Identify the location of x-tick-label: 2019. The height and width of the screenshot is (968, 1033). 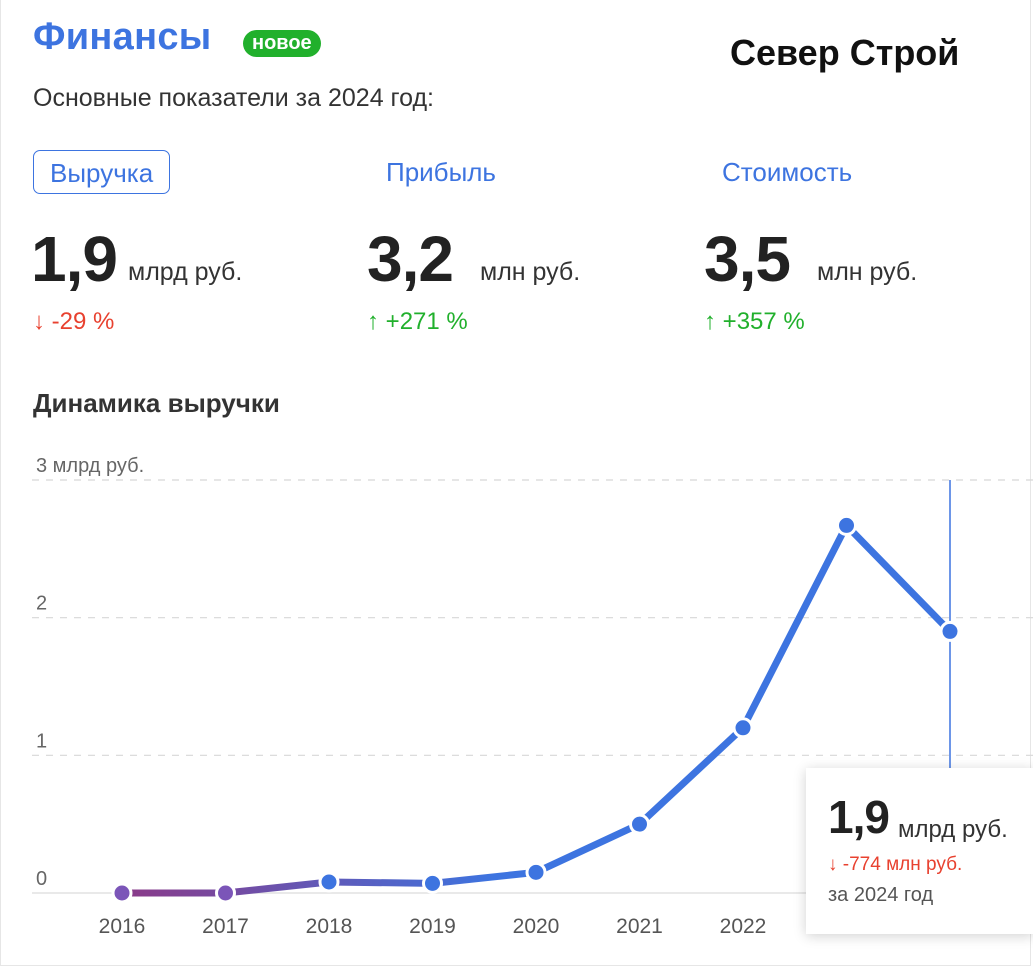
(432, 926).